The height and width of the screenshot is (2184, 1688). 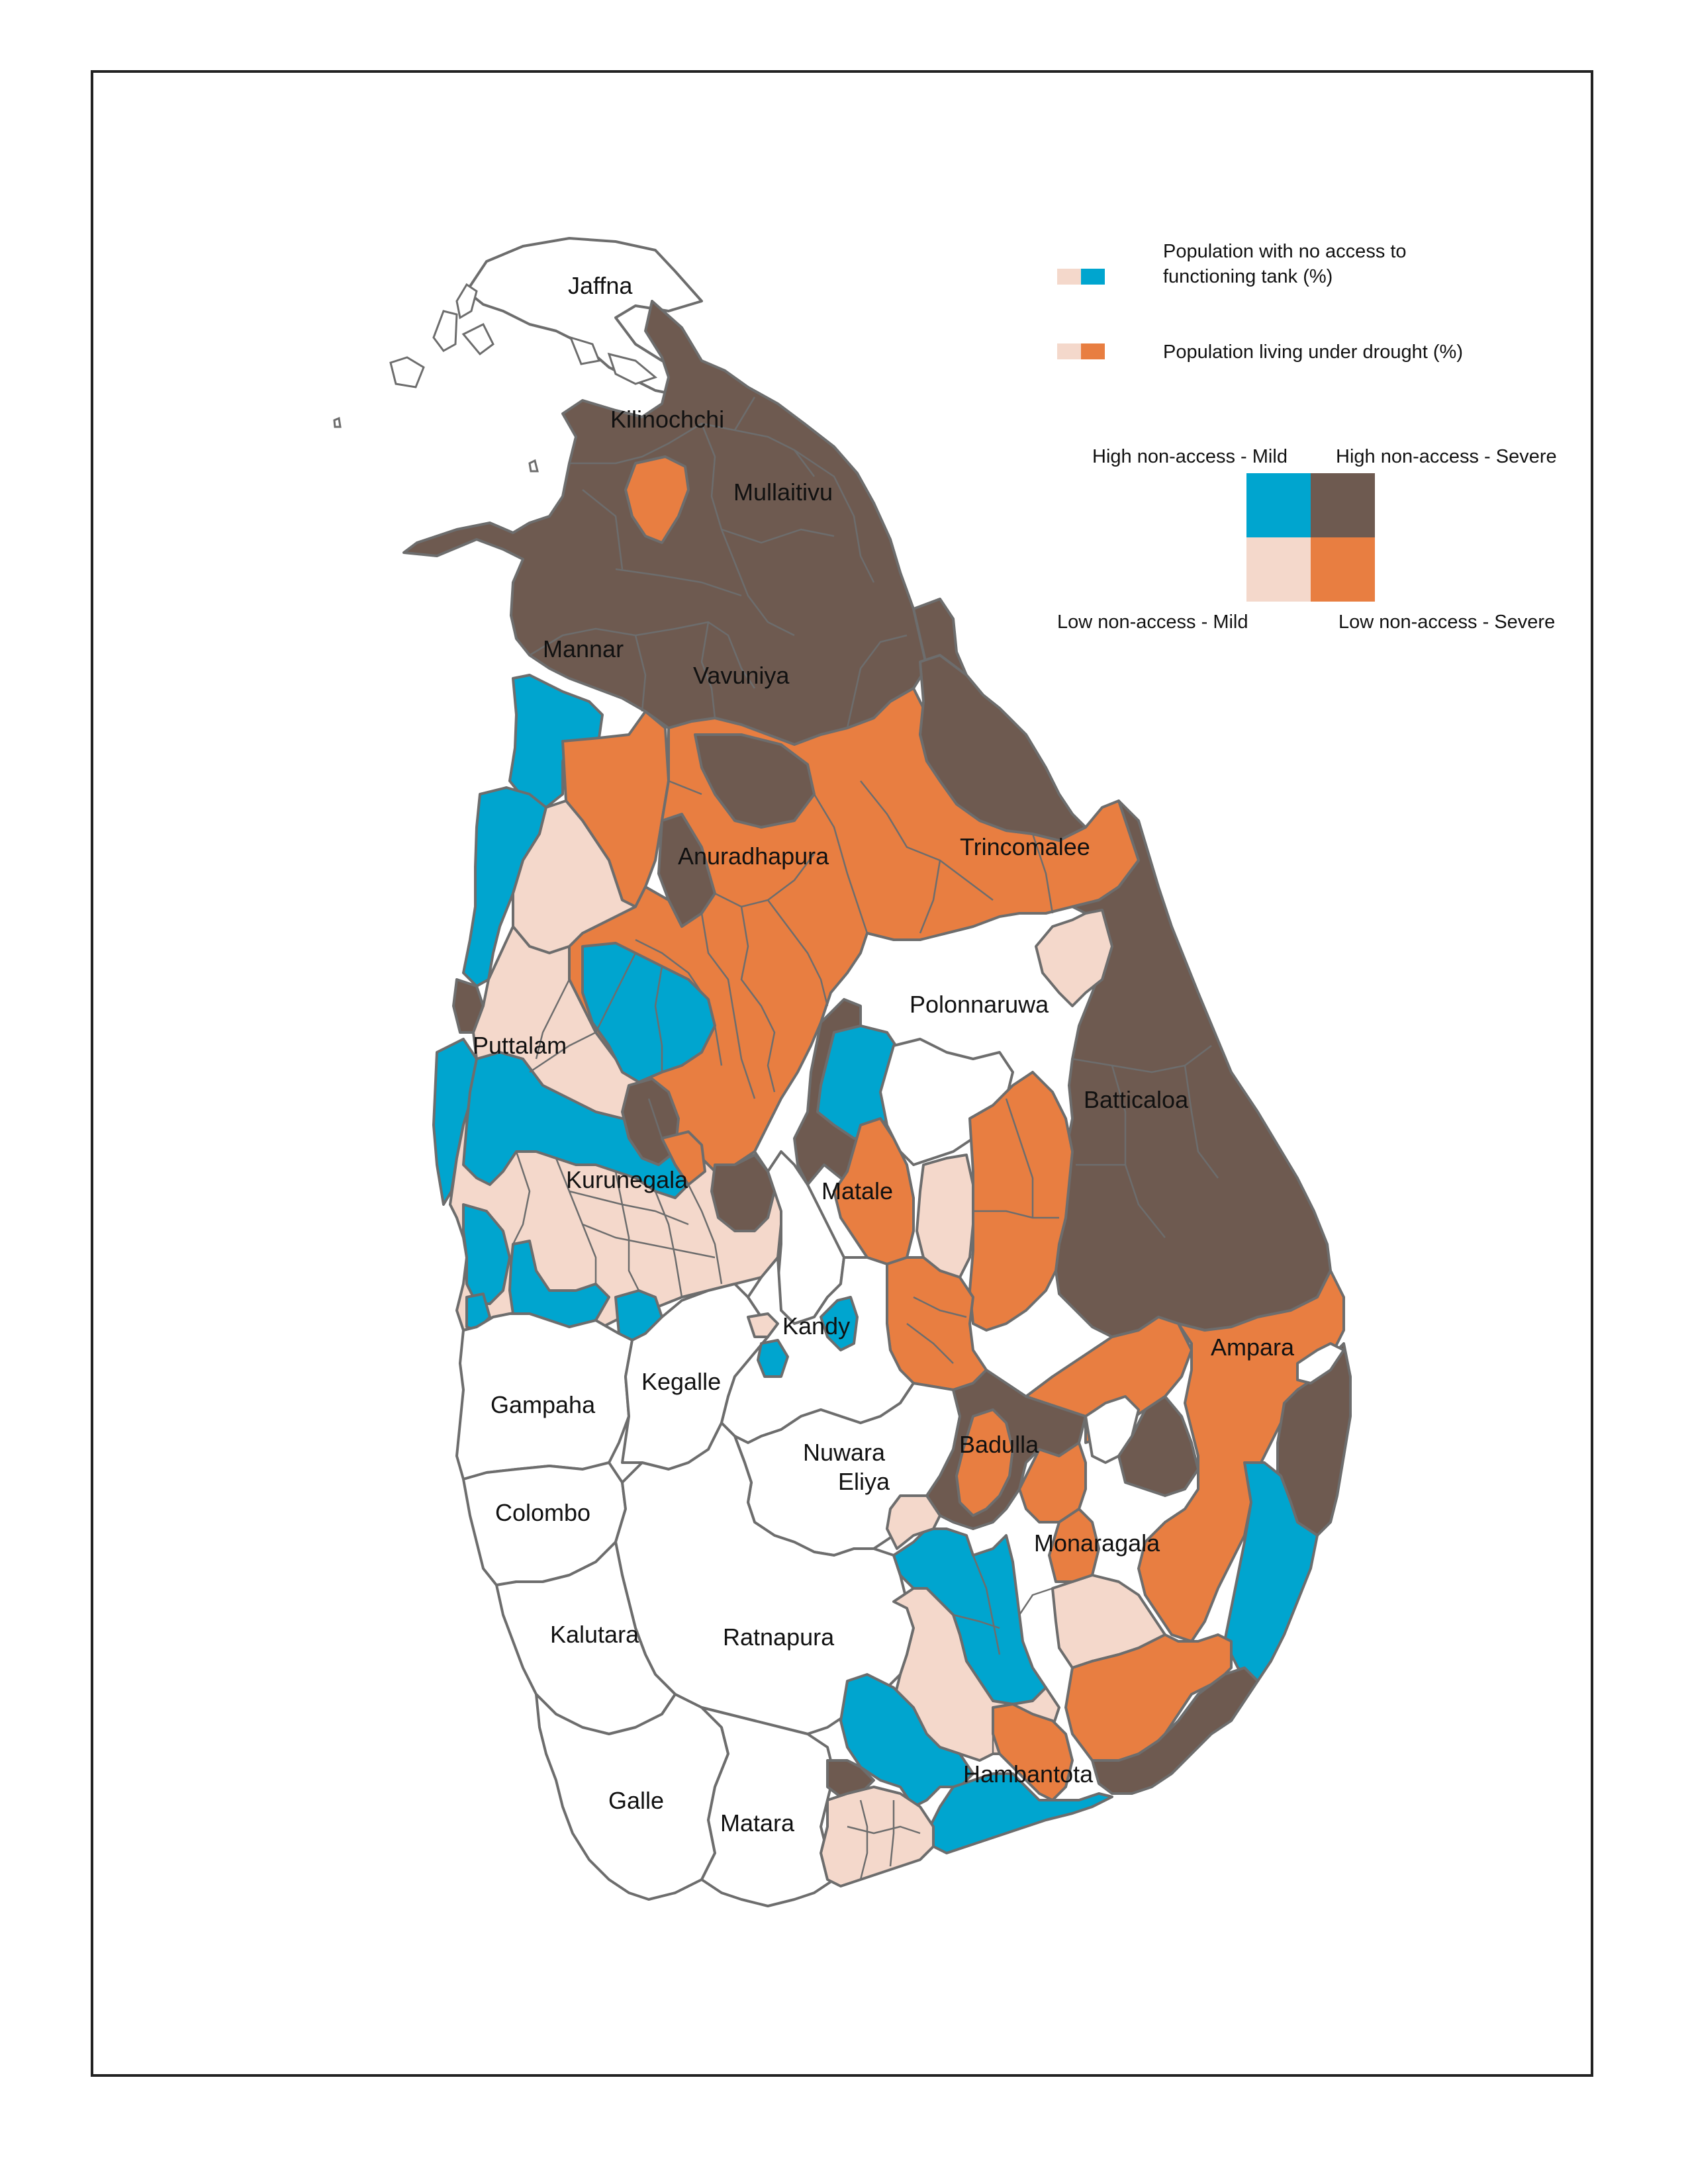 What do you see at coordinates (1025, 846) in the screenshot?
I see `label-trincomalee: Trincomalee` at bounding box center [1025, 846].